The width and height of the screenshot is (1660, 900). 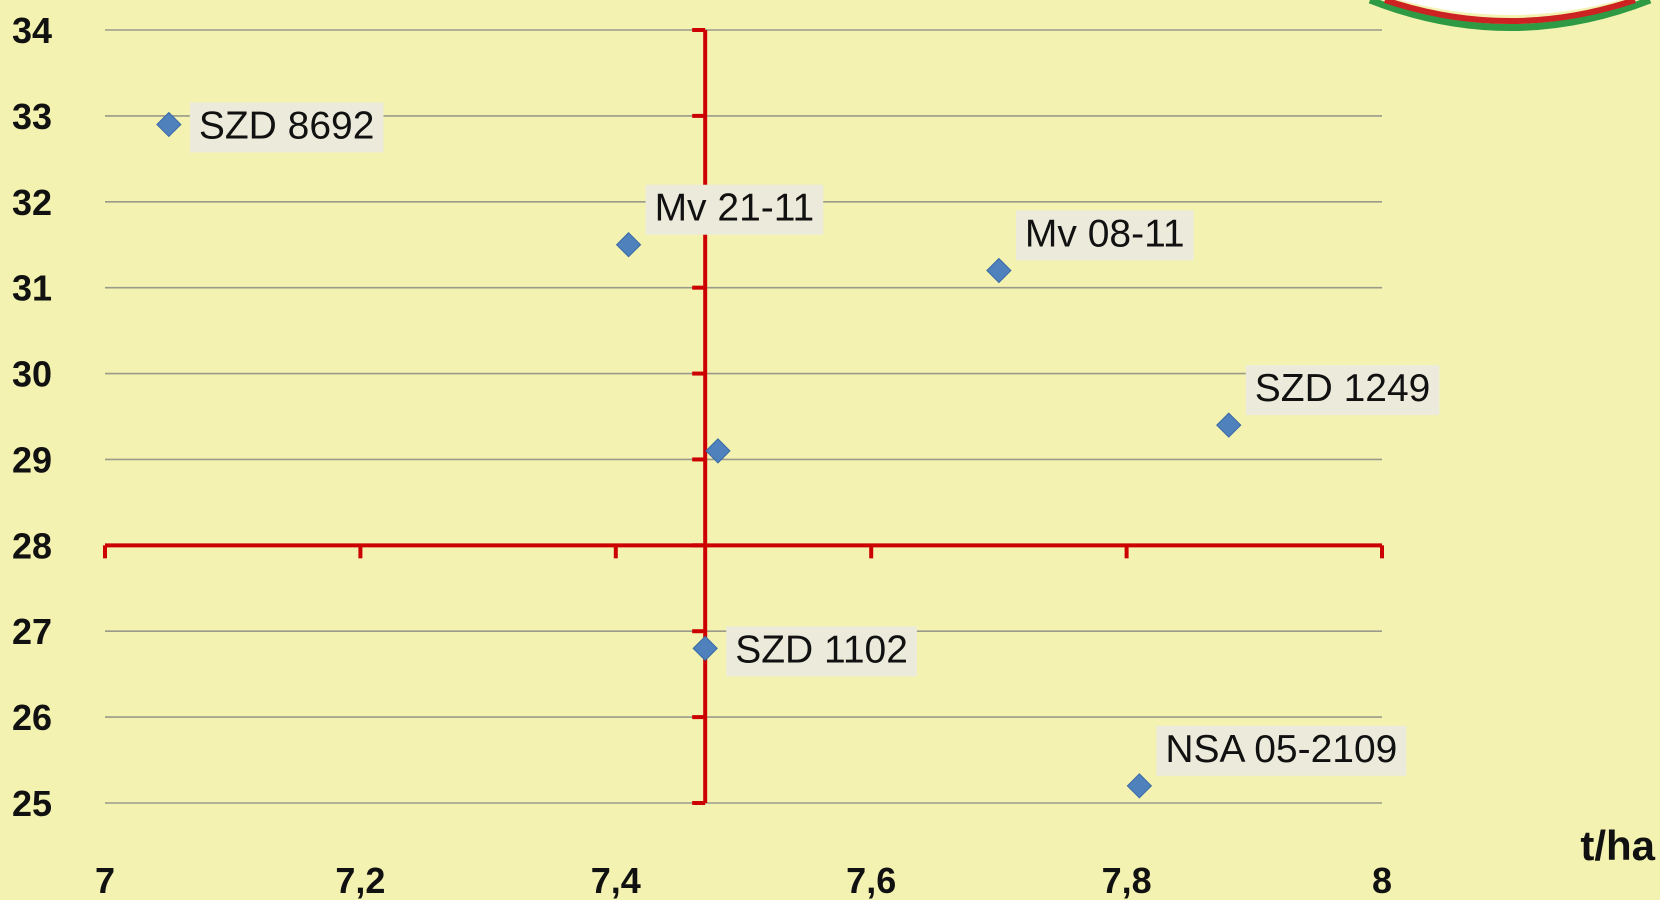 I want to click on data-label: Mv 08-11, so click(x=1104, y=235).